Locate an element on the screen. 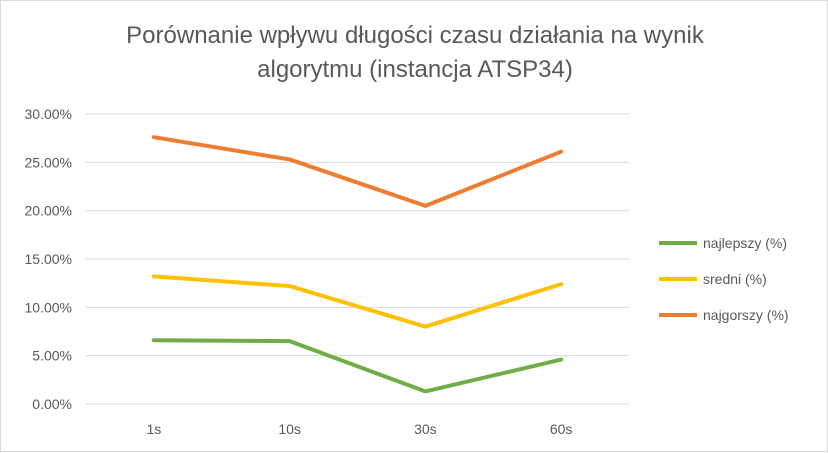 Image resolution: width=828 pixels, height=453 pixels. legend-item: najgorszy (%) is located at coordinates (724, 315).